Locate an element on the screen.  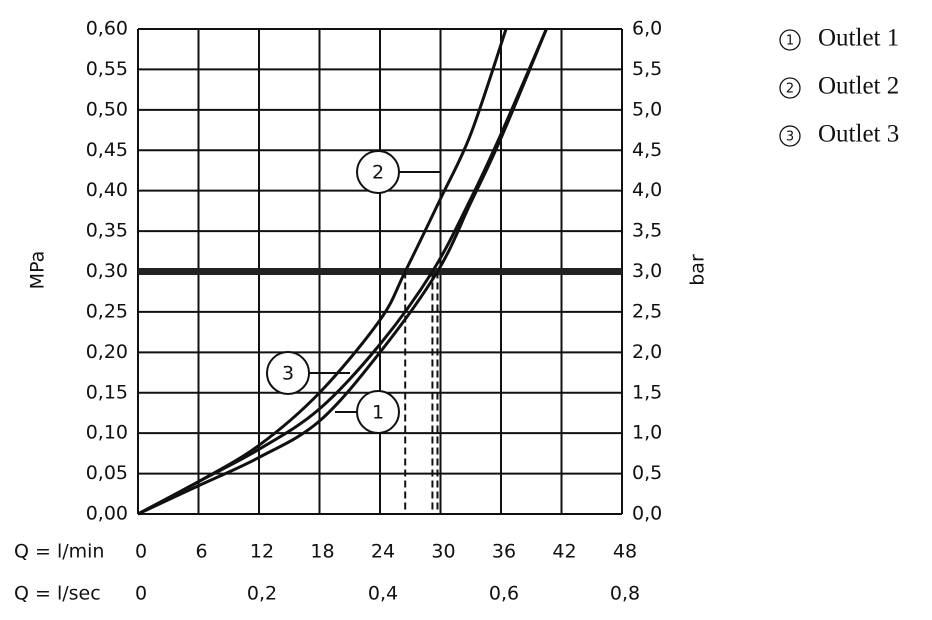
y-tick-label: 0,45 is located at coordinates (107, 150).